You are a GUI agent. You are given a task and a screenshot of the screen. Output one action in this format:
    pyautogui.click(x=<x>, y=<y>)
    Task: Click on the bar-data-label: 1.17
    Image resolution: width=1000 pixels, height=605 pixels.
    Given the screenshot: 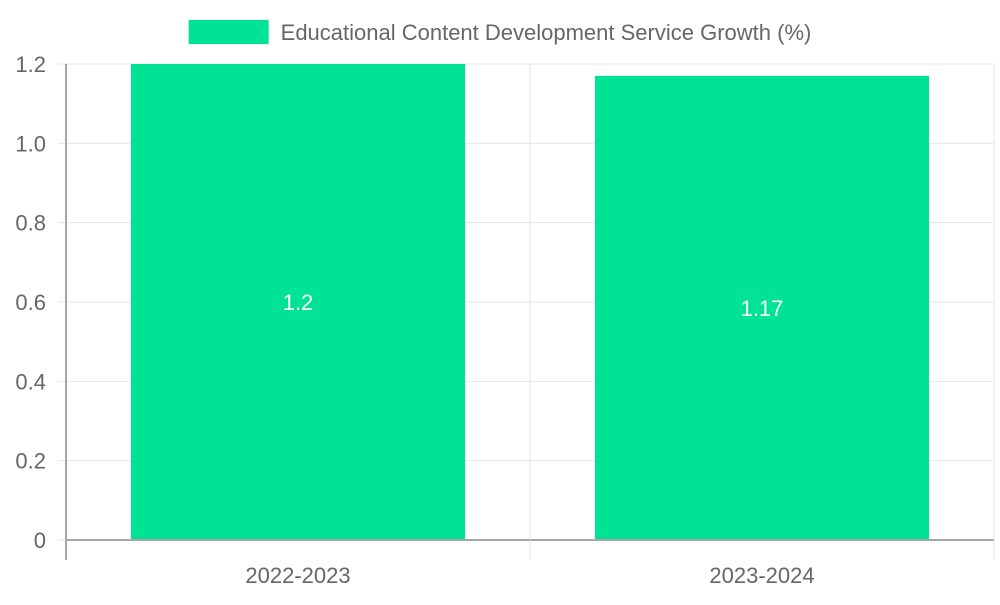 What is the action you would take?
    pyautogui.click(x=762, y=308)
    